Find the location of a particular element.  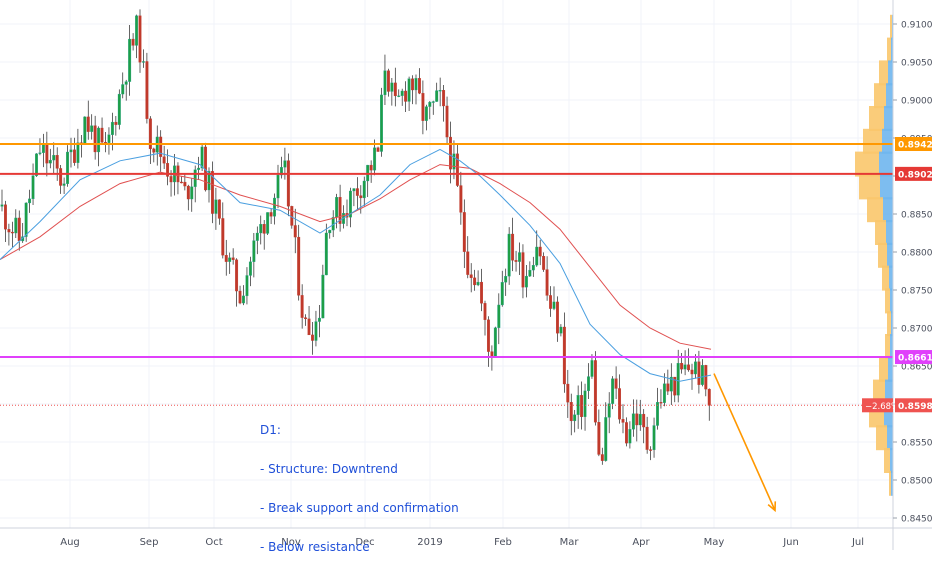

x-tick-label: Oct is located at coordinates (213, 542).